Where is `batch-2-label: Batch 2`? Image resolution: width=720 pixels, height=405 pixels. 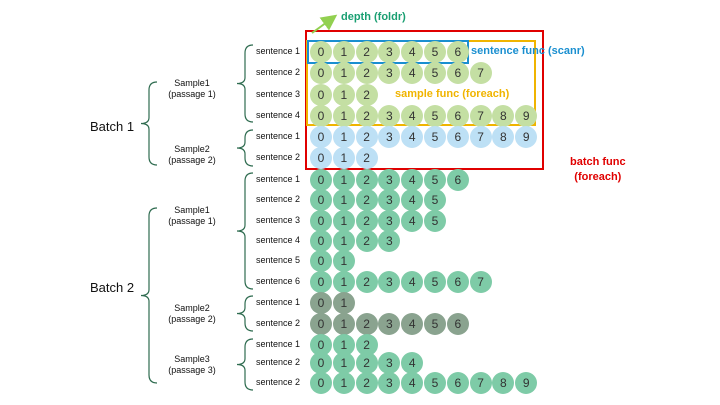
batch-2-label: Batch 2 is located at coordinates (112, 287).